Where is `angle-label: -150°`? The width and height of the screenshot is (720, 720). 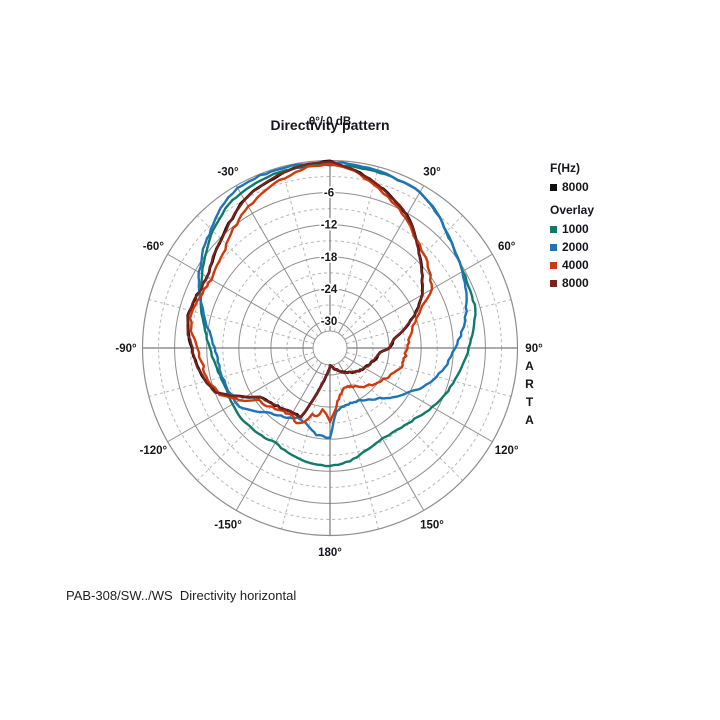 angle-label: -150° is located at coordinates (228, 526).